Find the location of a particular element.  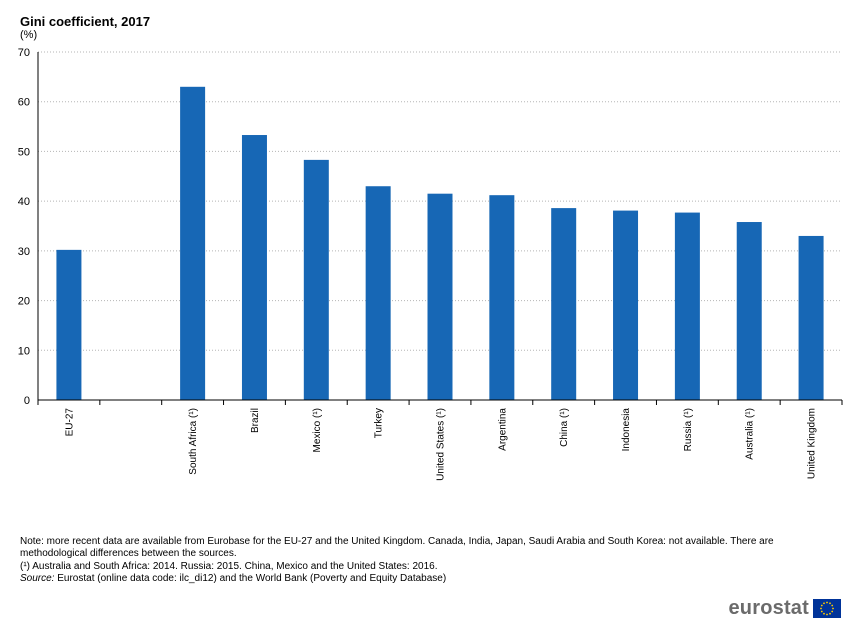

eurostat-logo: eurostat is located at coordinates (784, 608).